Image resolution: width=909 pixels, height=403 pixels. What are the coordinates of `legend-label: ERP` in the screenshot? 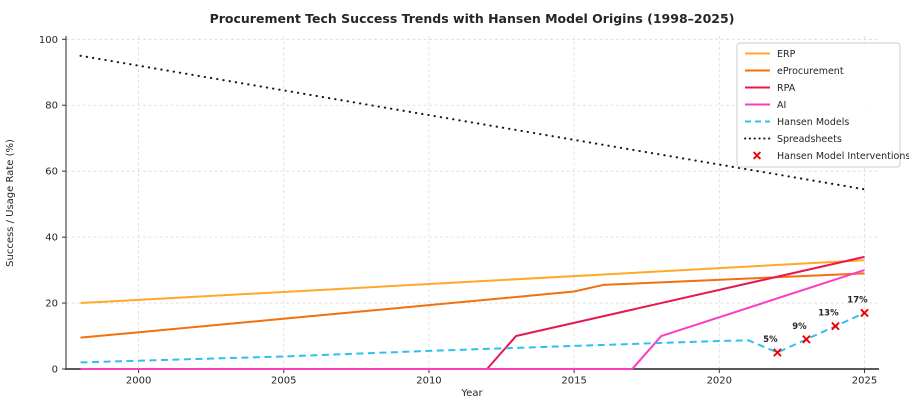 It's located at (786, 54).